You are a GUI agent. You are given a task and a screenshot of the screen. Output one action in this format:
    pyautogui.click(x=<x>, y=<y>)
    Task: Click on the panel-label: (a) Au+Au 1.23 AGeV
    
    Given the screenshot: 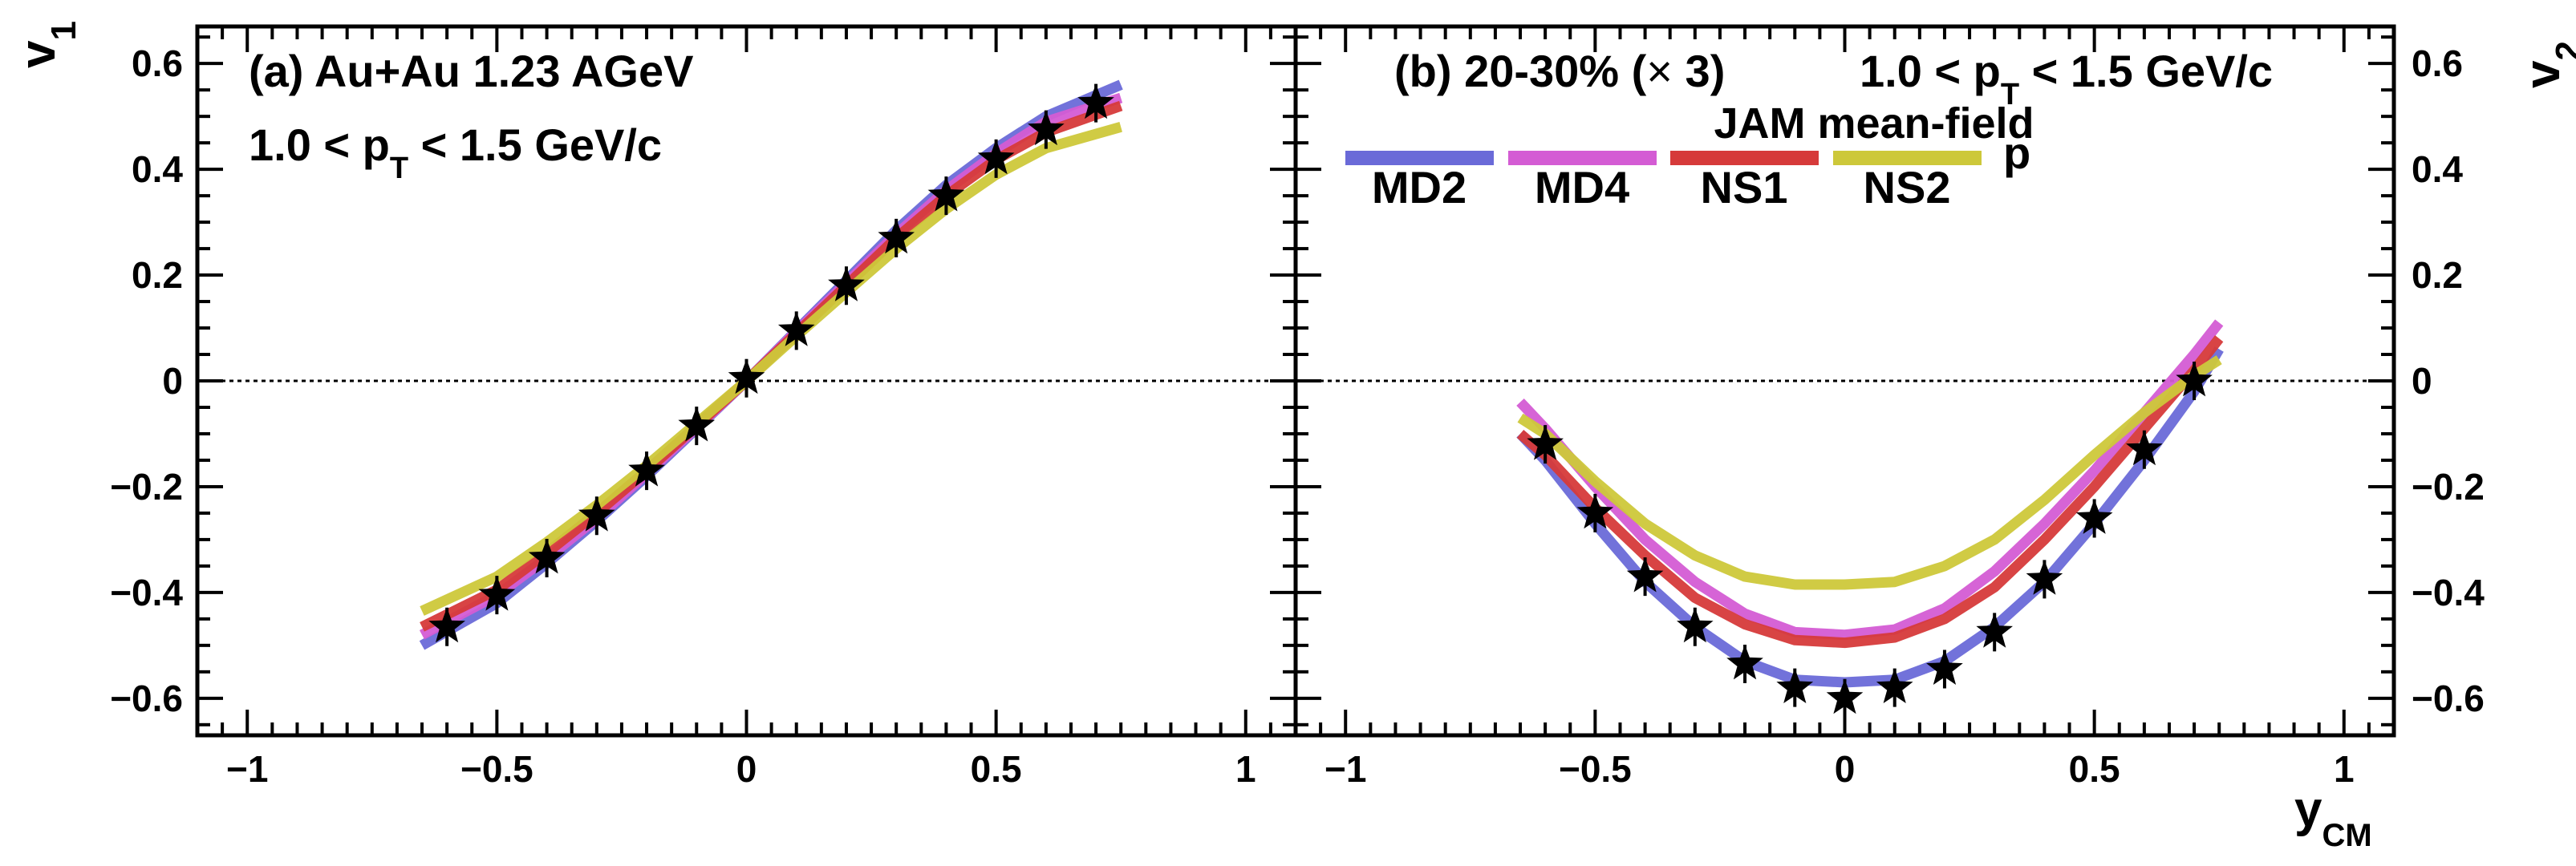 What is the action you would take?
    pyautogui.click(x=471, y=71)
    